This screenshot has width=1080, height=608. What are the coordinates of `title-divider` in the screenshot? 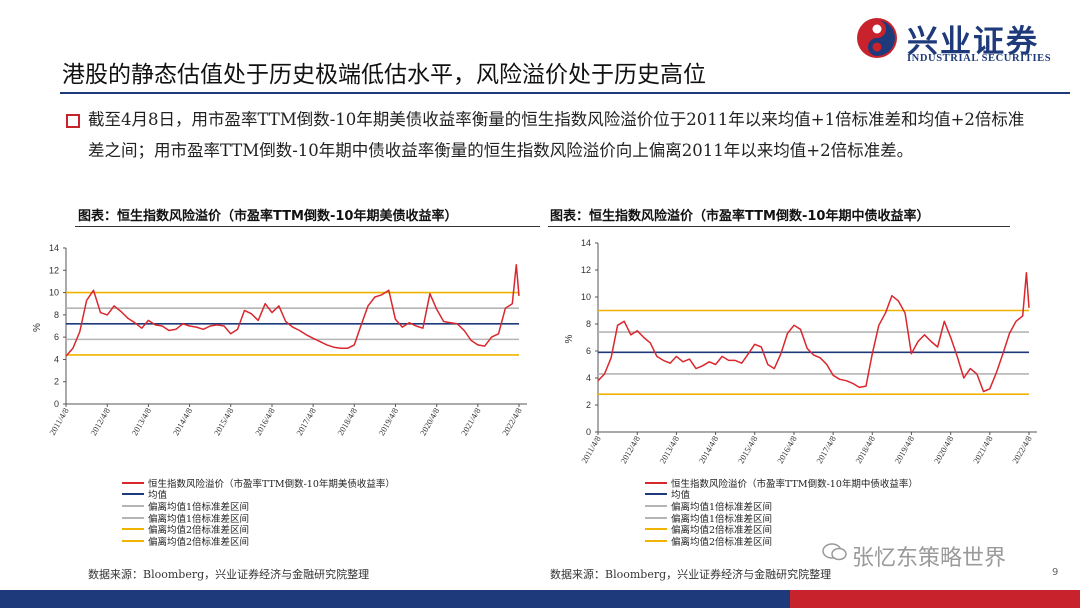 It's located at (565, 93).